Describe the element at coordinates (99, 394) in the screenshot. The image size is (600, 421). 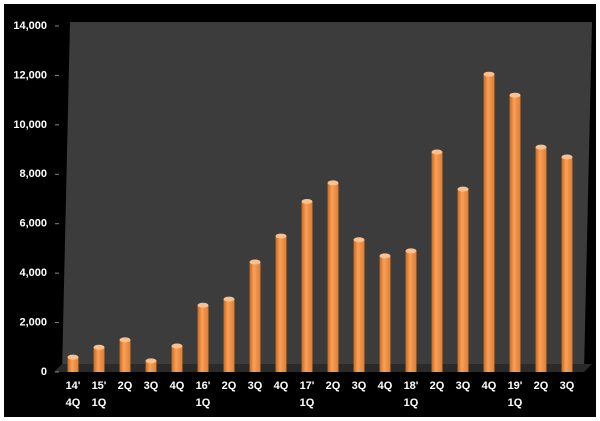
I see `x-tick-label: 15' 1Q` at that location.